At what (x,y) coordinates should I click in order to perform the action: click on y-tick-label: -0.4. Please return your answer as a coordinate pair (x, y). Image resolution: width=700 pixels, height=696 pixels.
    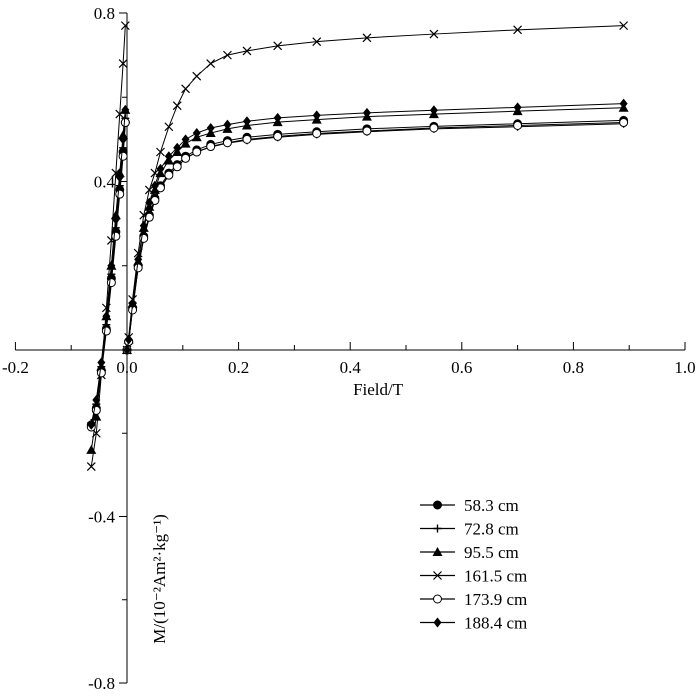
    Looking at the image, I should click on (101, 517).